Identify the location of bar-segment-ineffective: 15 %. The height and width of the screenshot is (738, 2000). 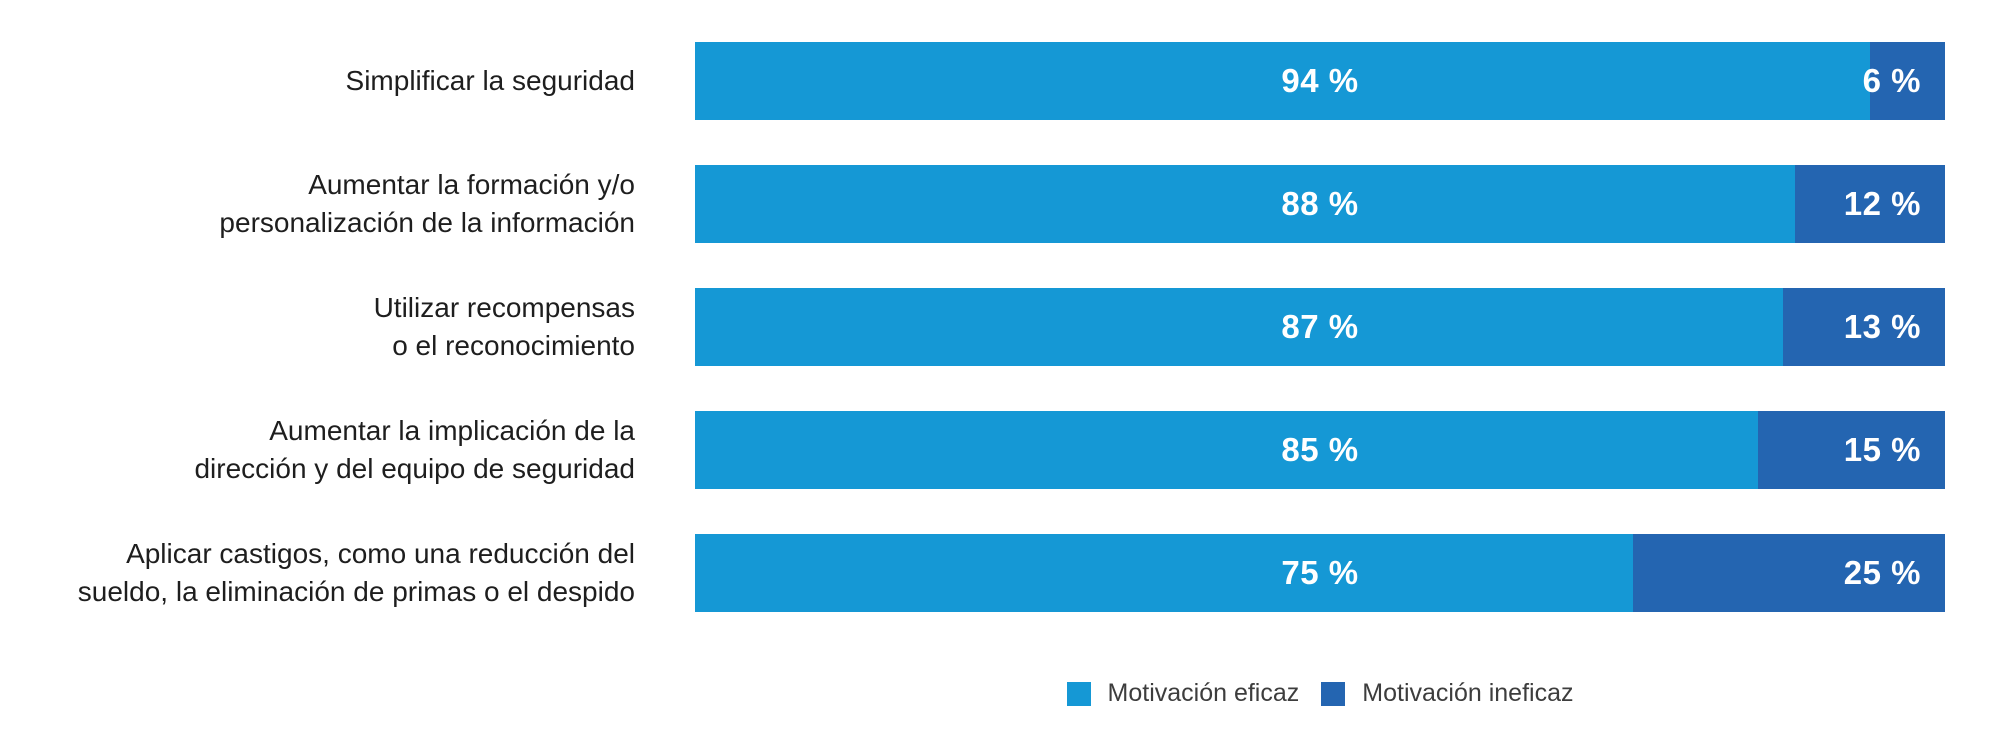
(1851, 450).